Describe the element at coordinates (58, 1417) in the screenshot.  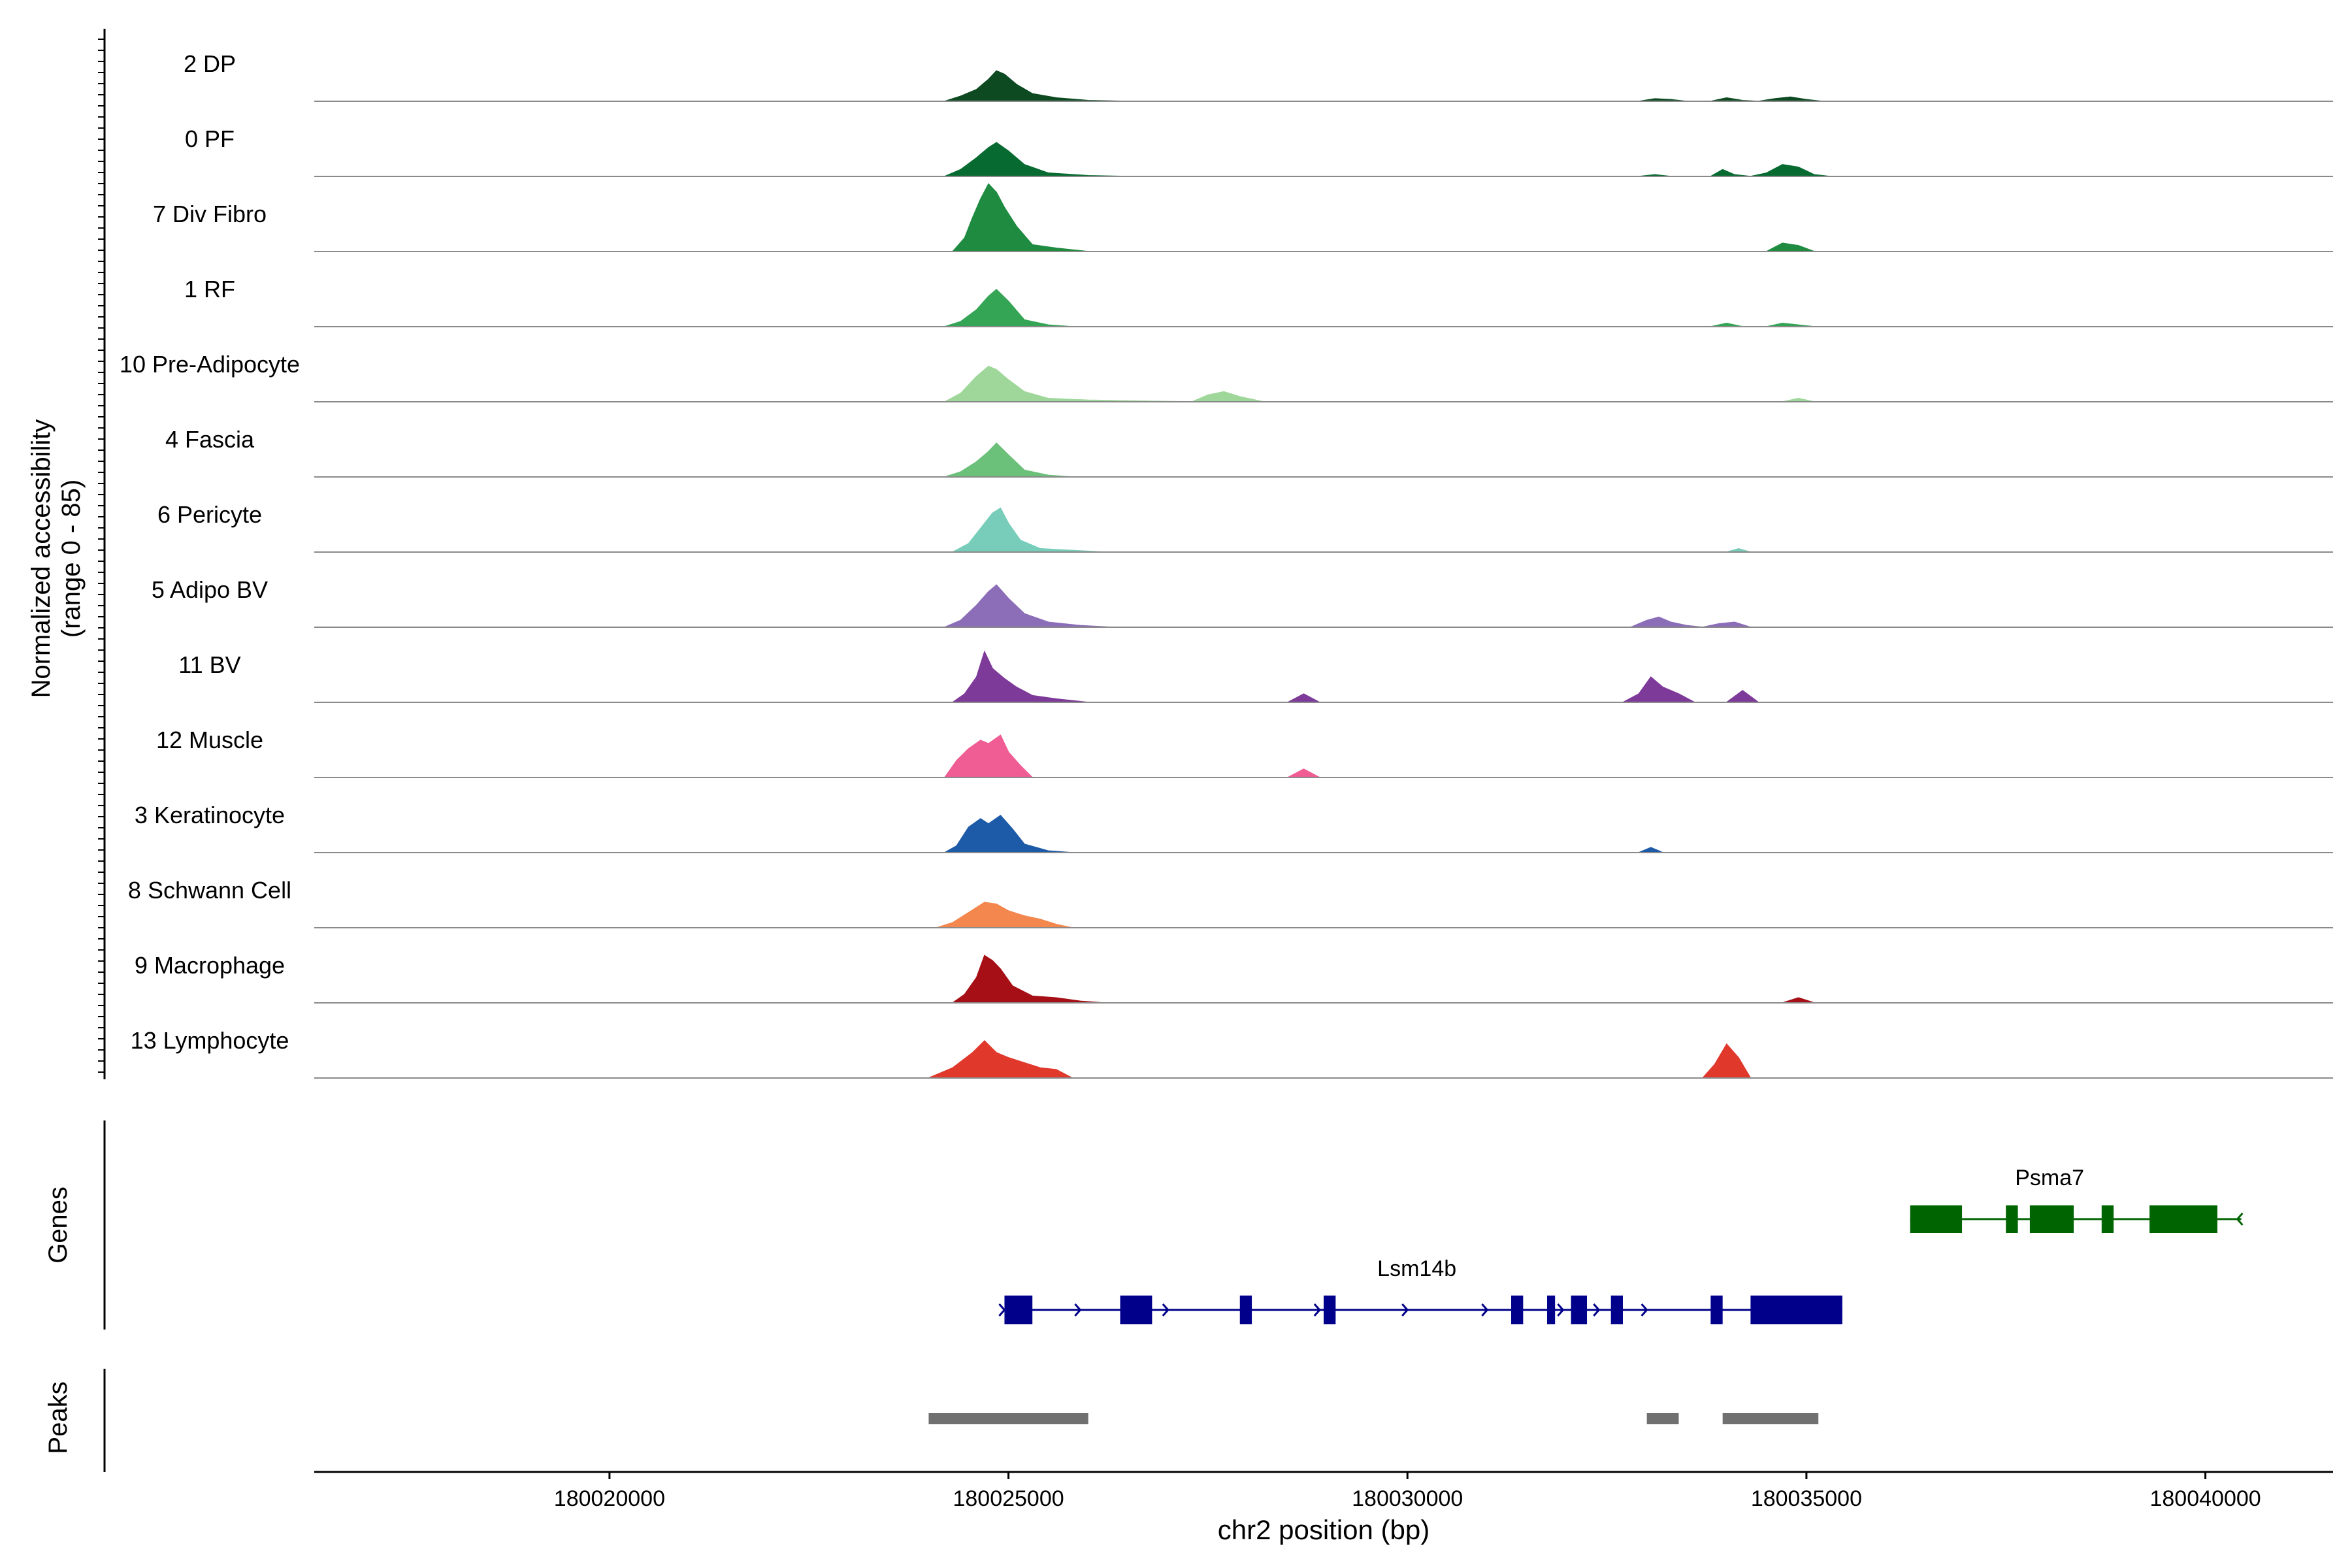
I see `peaks-panel-label: Peaks` at that location.